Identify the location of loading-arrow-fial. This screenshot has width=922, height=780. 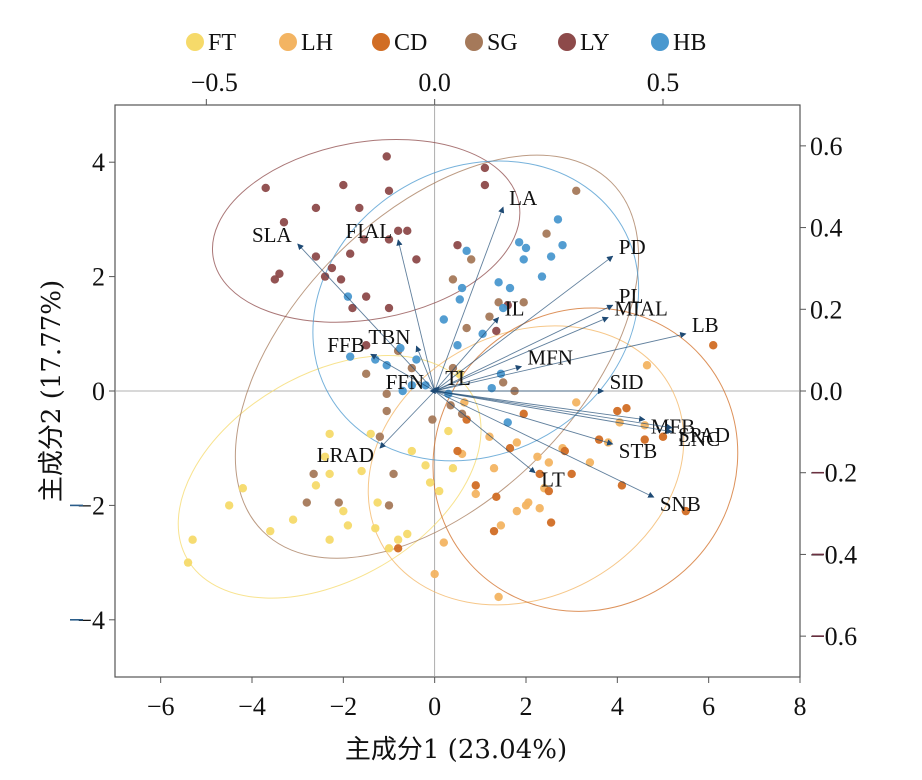
(416, 315).